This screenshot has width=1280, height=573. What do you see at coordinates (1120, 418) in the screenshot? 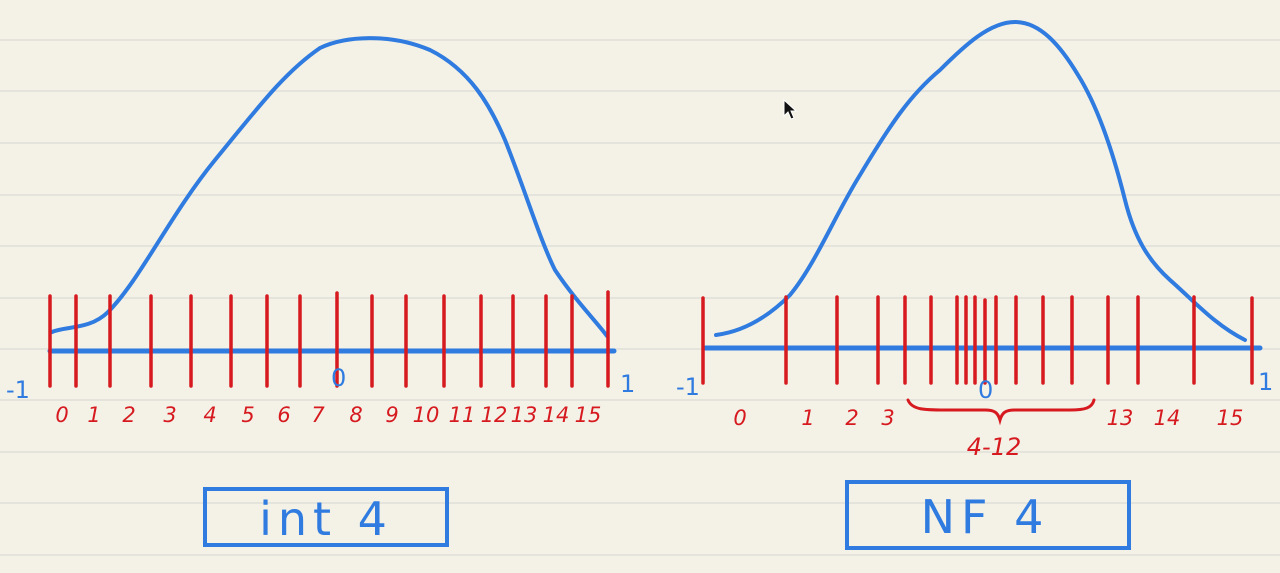
I see `nf4-tick-label: 13` at bounding box center [1120, 418].